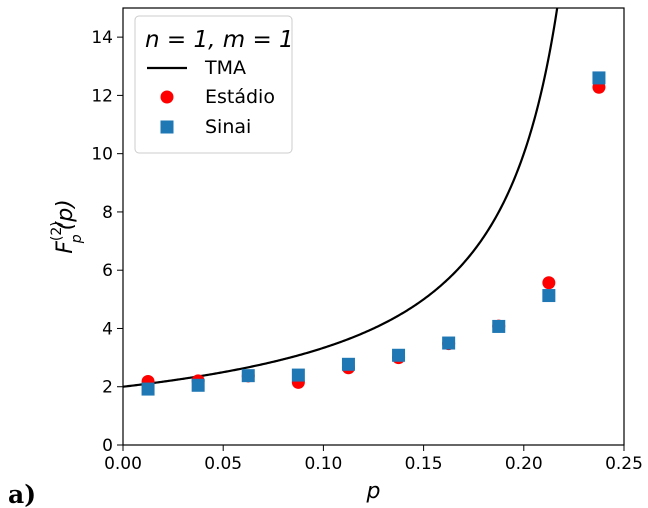 The height and width of the screenshot is (508, 648). What do you see at coordinates (228, 127) in the screenshot?
I see `legend-label-sinai: Sinai` at bounding box center [228, 127].